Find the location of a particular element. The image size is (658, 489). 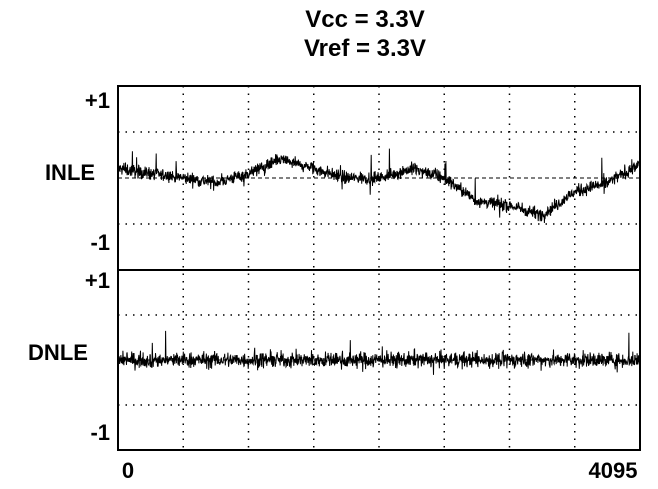

inle-ytick-bottom: -1 is located at coordinates (100, 242).